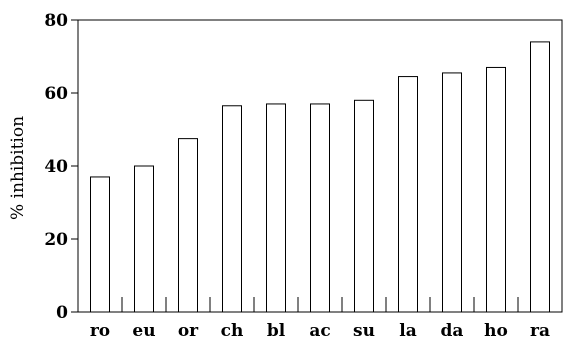 The width and height of the screenshot is (581, 340). Describe the element at coordinates (364, 206) in the screenshot. I see `bar-su` at that location.